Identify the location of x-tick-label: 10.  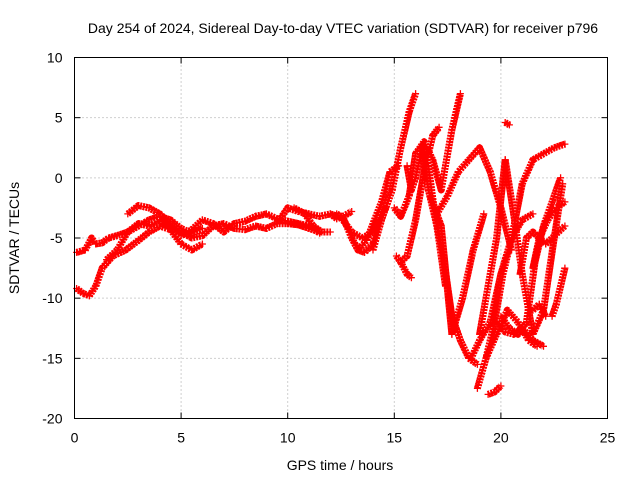
(288, 438).